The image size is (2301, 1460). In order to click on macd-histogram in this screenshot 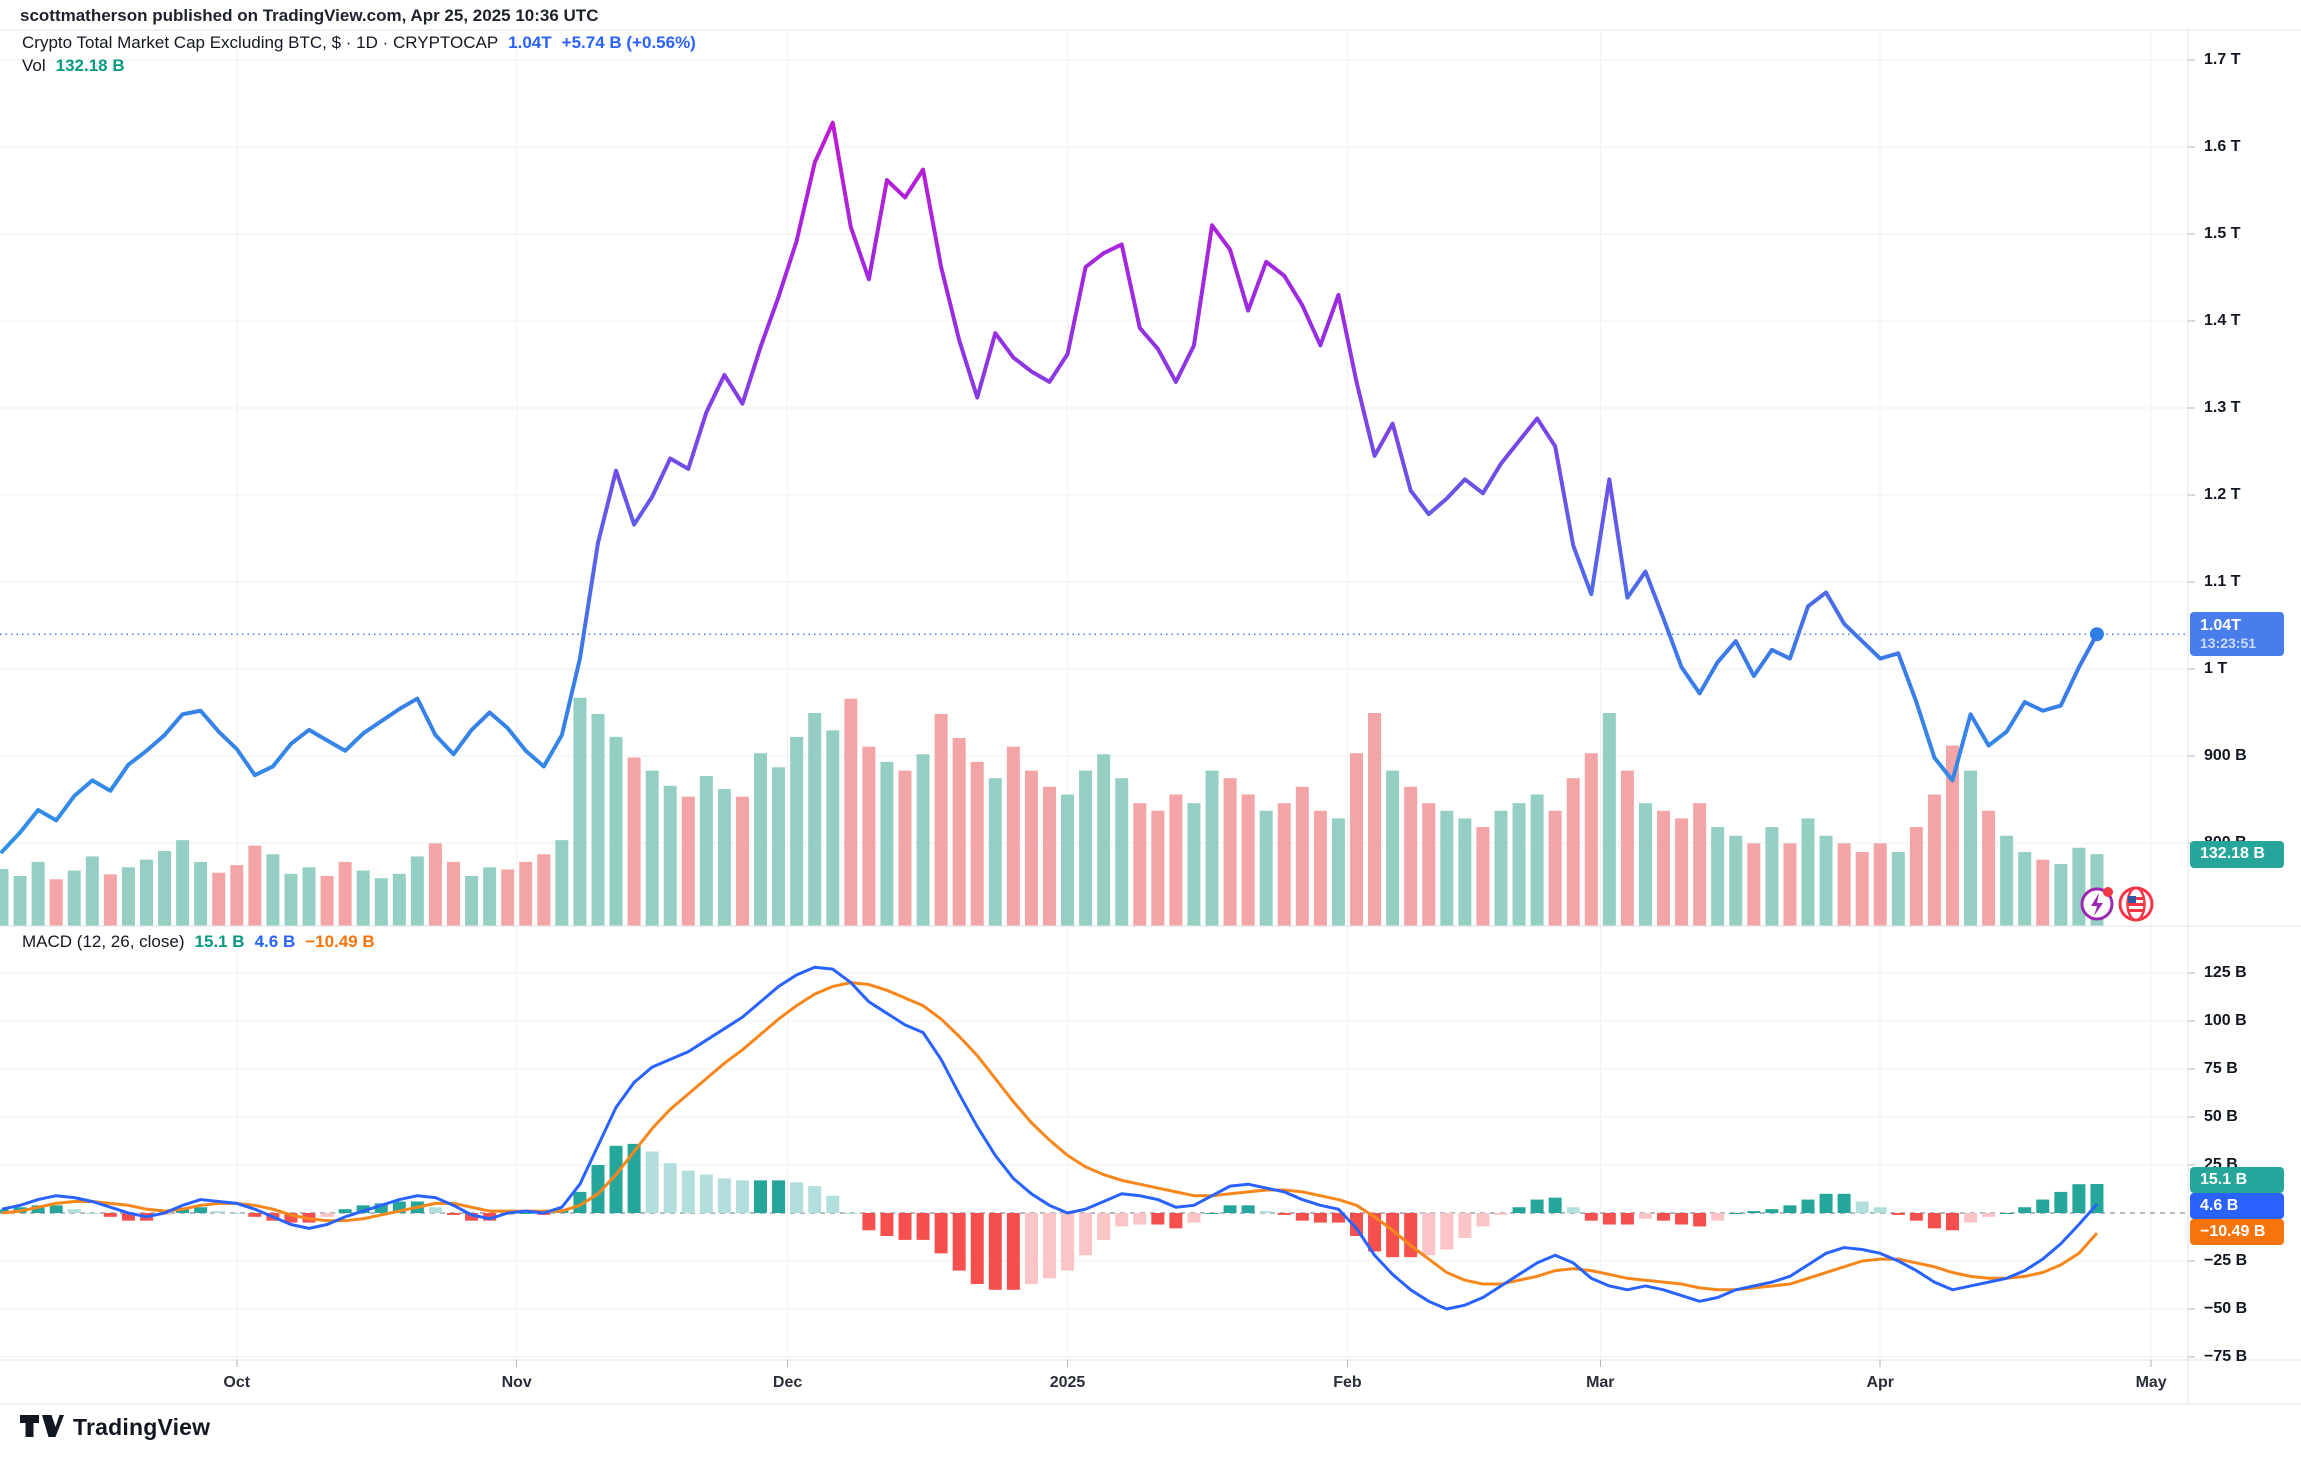, I will do `click(1052, 1216)`.